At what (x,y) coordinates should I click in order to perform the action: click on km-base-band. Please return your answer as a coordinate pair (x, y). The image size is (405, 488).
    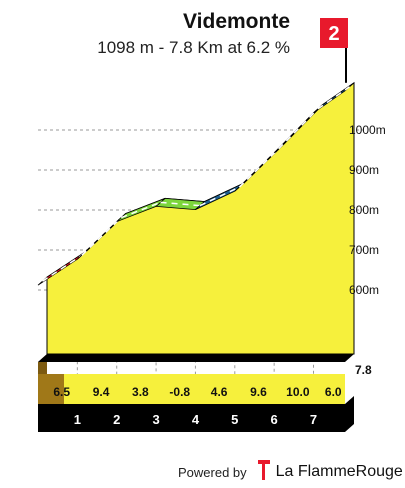
    Looking at the image, I should click on (191, 418).